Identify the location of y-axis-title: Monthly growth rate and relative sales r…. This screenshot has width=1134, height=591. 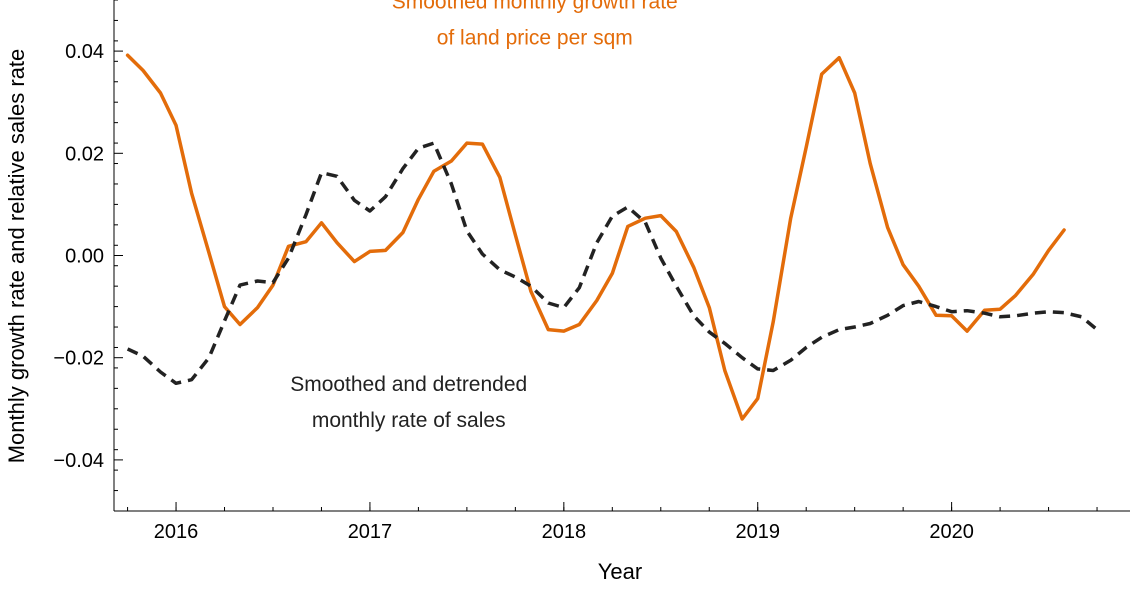
(16, 256).